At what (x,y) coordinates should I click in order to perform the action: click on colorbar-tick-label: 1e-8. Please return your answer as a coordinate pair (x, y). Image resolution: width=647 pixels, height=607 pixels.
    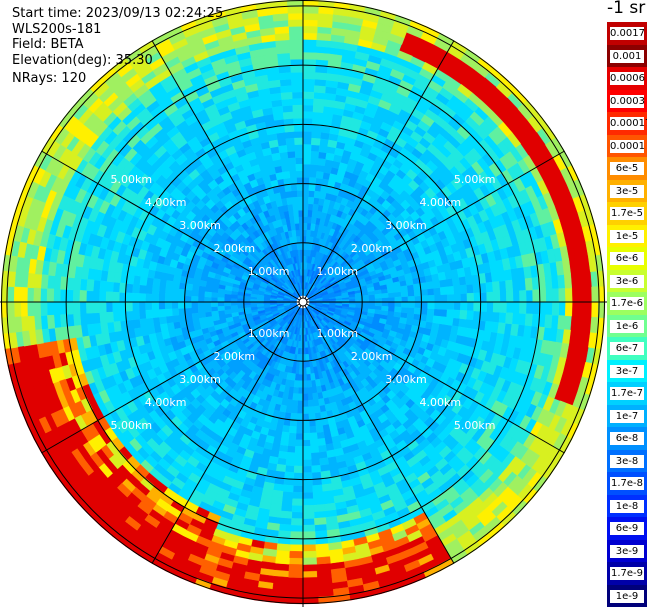
    Looking at the image, I should click on (627, 506).